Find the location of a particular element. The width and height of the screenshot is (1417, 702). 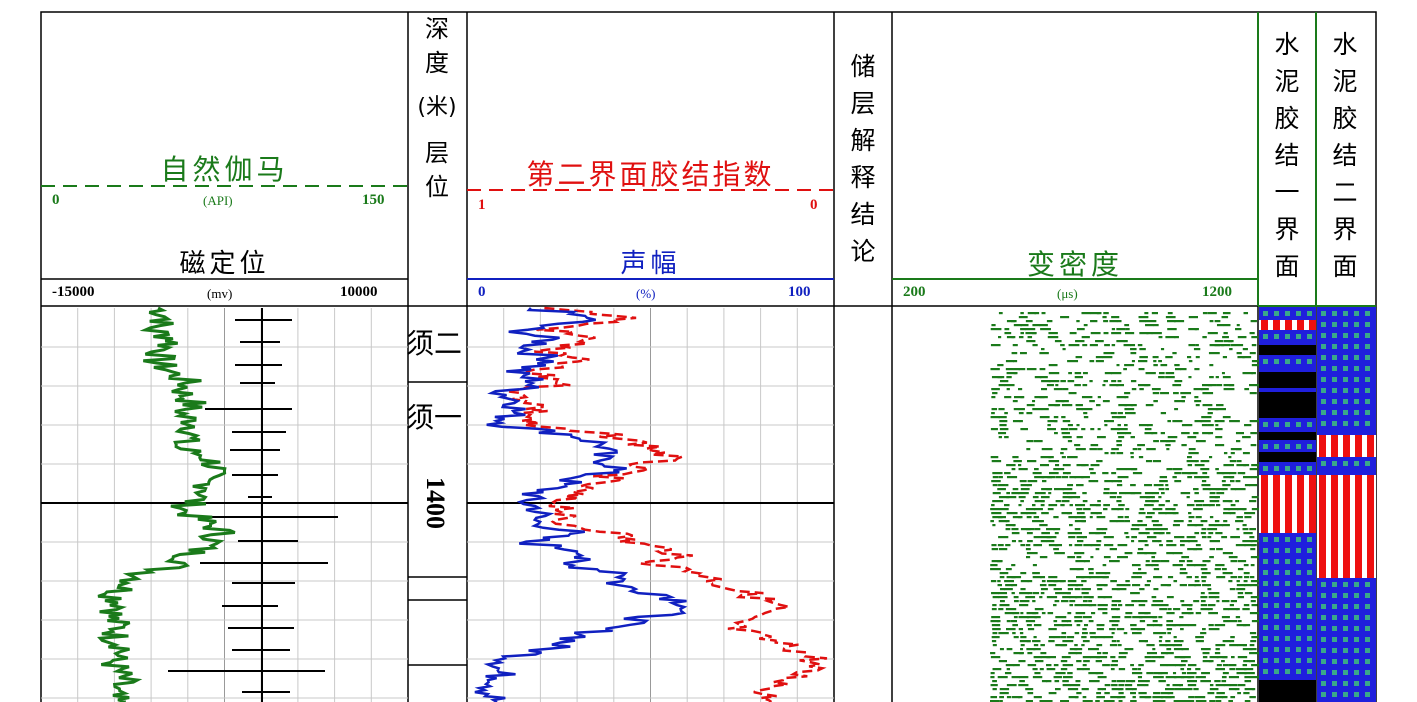

amp-unit: (%) is located at coordinates (646, 293).